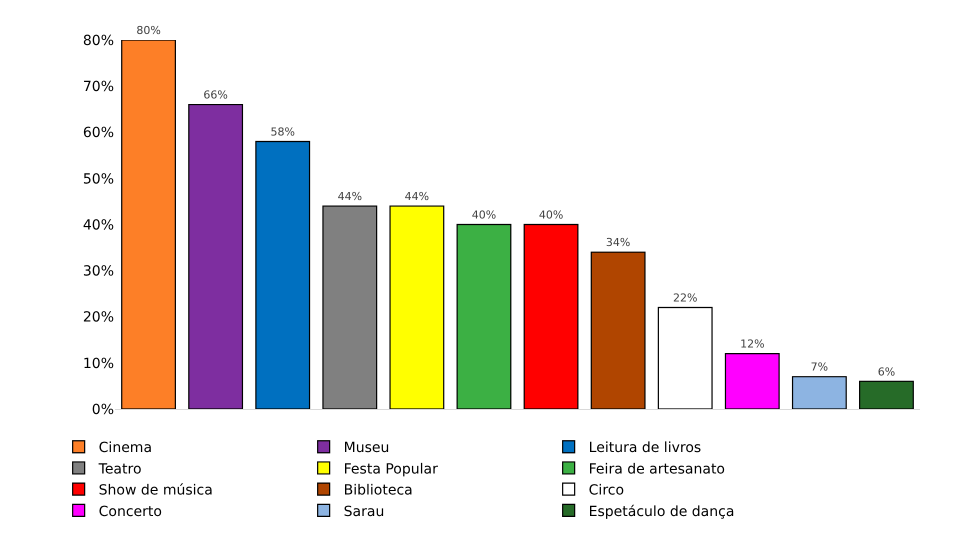 This screenshot has width=970, height=538. What do you see at coordinates (819, 367) in the screenshot?
I see `data-label: 7%` at bounding box center [819, 367].